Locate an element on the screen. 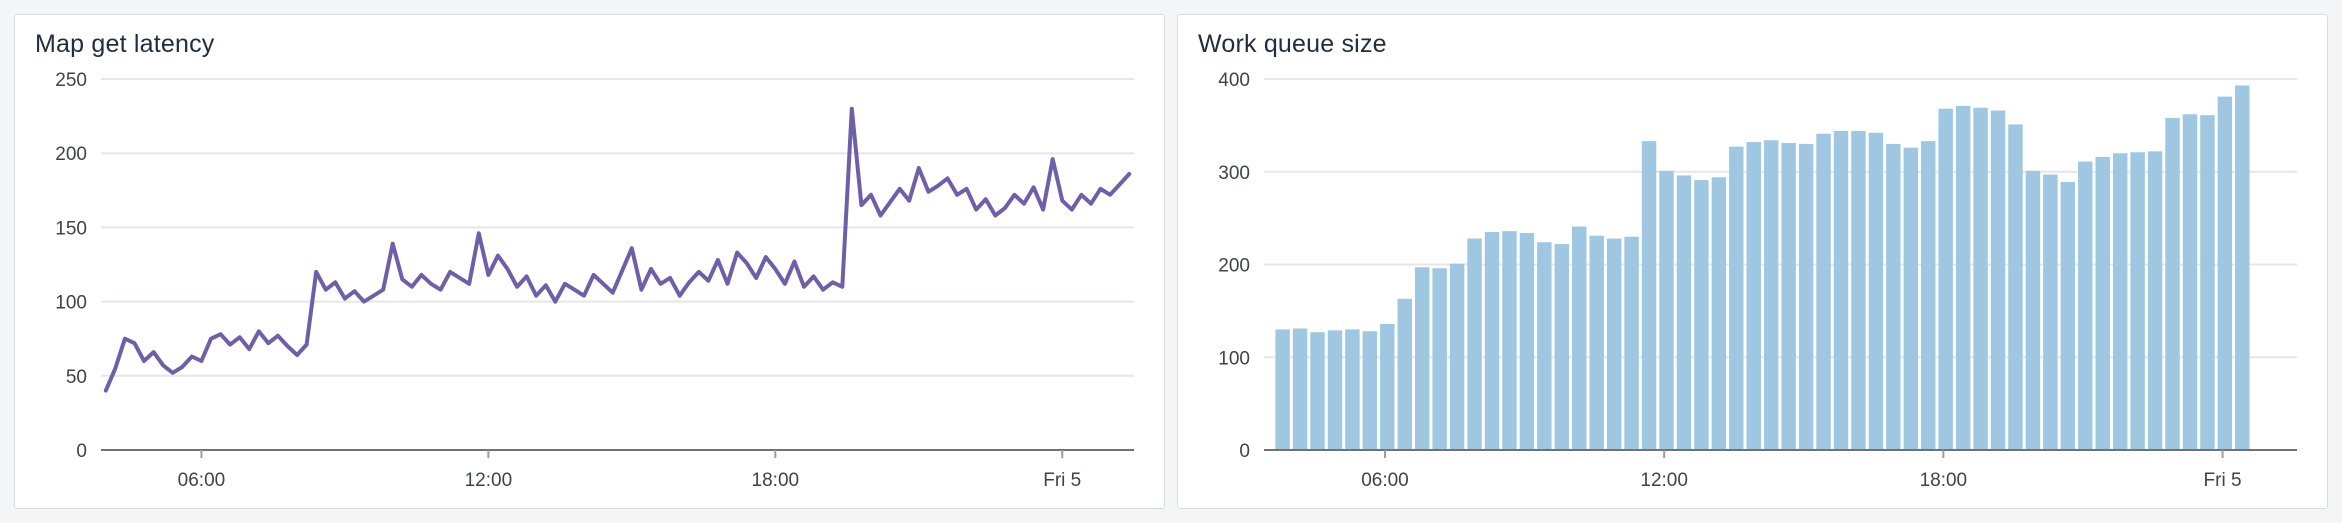 This screenshot has height=523, width=2342. svg-text: 250 is located at coordinates (71, 80).